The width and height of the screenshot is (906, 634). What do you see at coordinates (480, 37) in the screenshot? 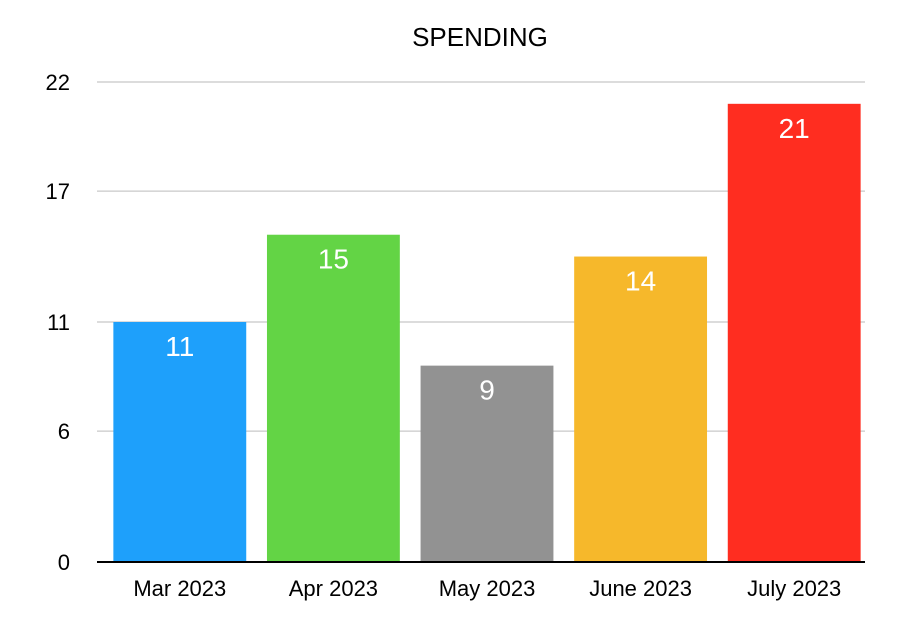
I see `chart-title: SPENDING` at bounding box center [480, 37].